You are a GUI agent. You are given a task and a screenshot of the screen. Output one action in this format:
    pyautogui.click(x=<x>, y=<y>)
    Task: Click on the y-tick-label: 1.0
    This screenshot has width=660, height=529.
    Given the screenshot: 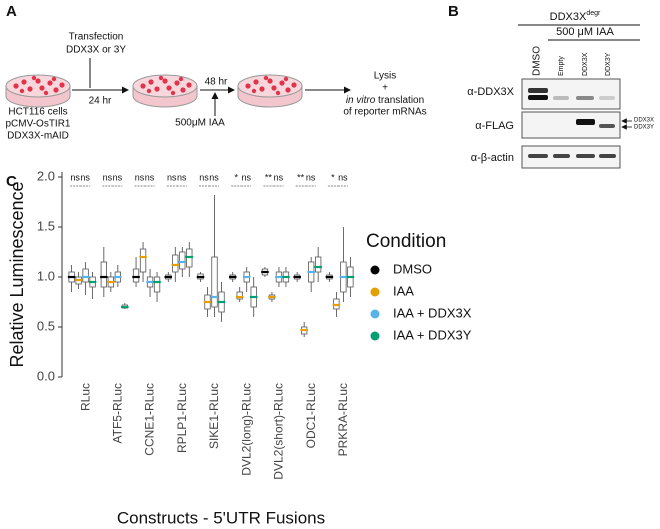 What is the action you would take?
    pyautogui.click(x=46, y=275)
    